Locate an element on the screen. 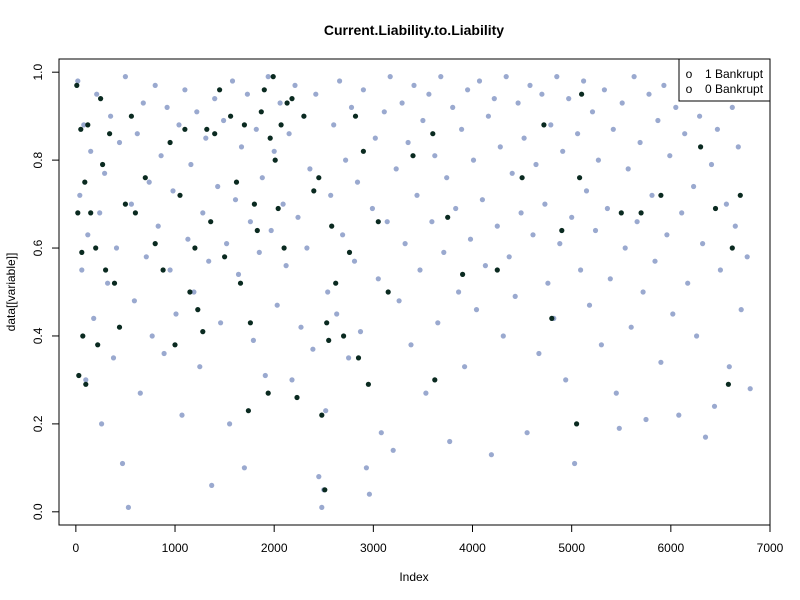 Image resolution: width=800 pixels, height=600 pixels. legend-symbol: o is located at coordinates (689, 89).